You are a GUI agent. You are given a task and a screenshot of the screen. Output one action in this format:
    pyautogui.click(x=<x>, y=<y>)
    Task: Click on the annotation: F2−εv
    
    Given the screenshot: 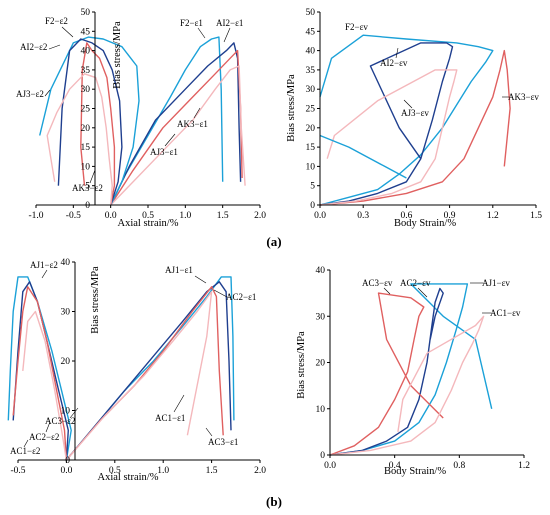 What is the action you would take?
    pyautogui.click(x=356, y=27)
    